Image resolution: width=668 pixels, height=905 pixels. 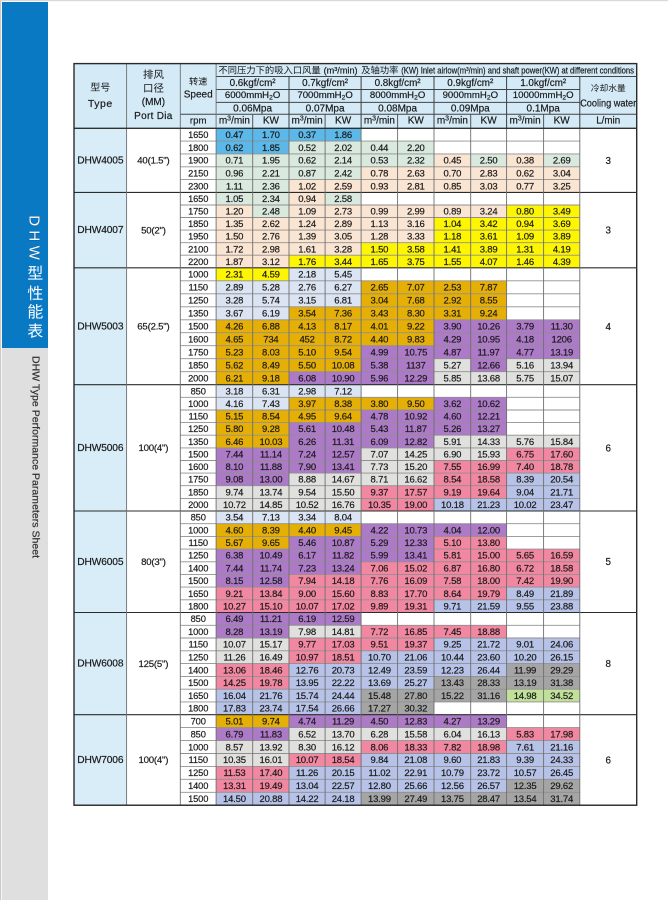 I want to click on svg-text: 2.50, so click(x=489, y=161).